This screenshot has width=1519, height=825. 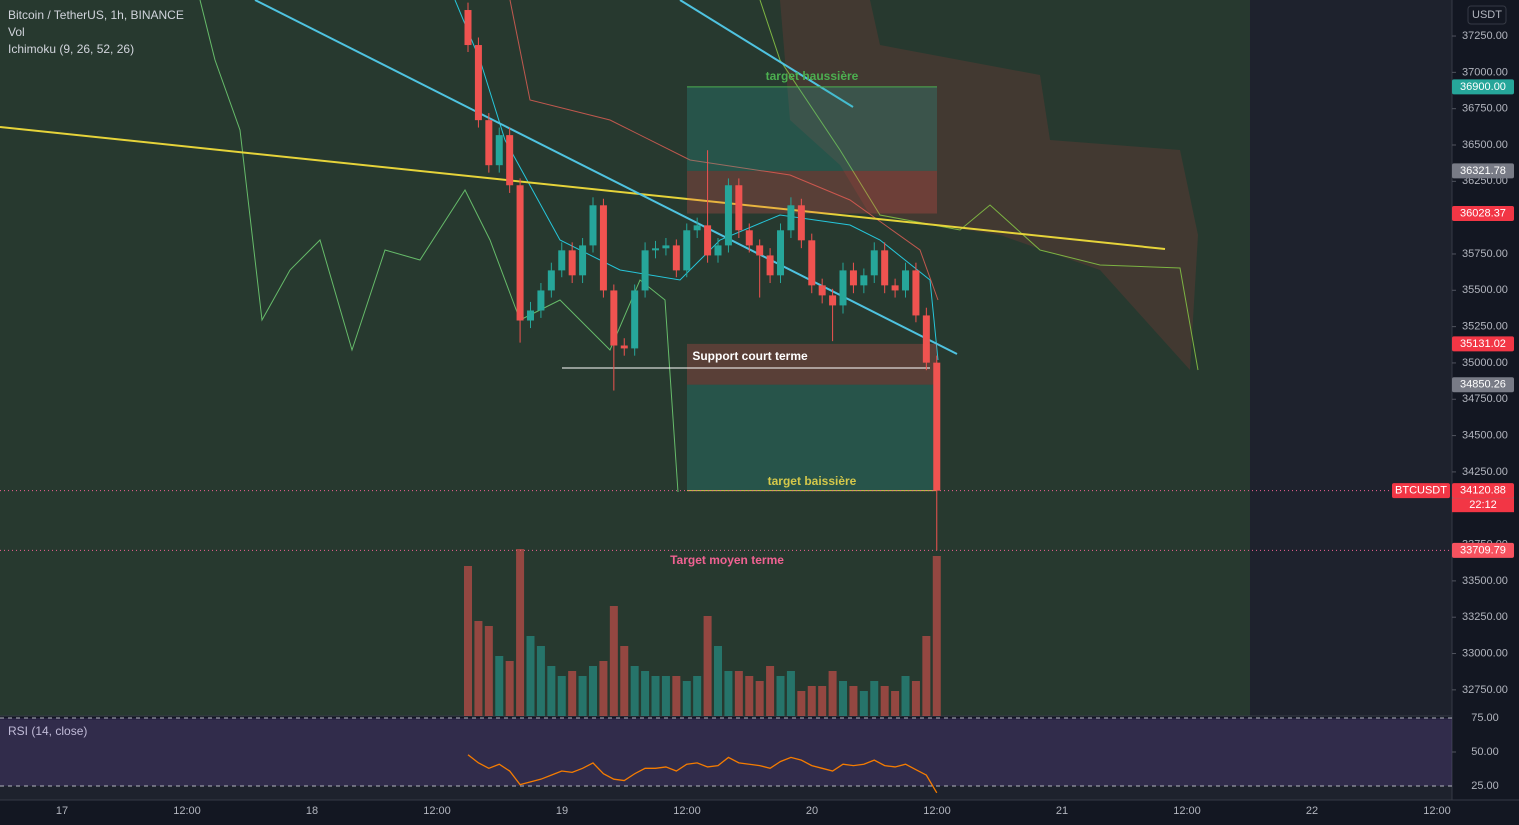 I want to click on y-tick-label: 35000.00, so click(x=1485, y=363).